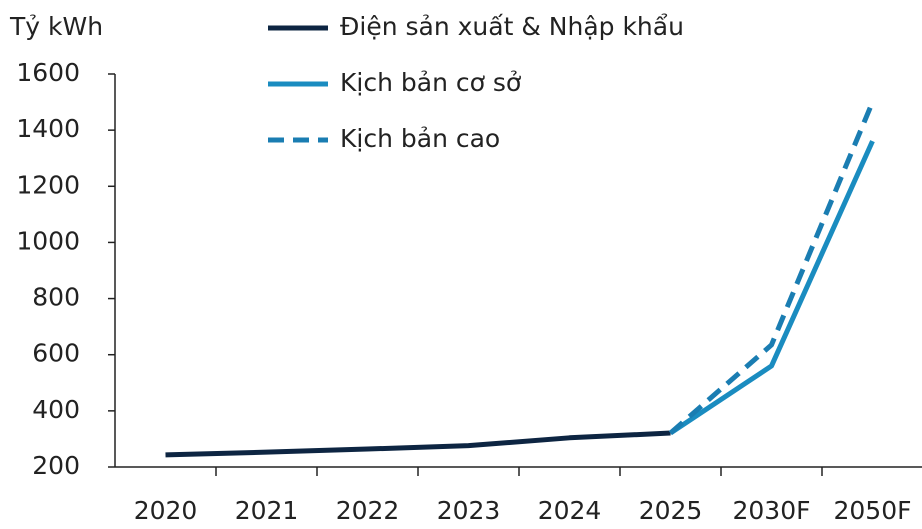 This screenshot has height=529, width=922. What do you see at coordinates (56, 409) in the screenshot?
I see `y-tick-label: 400` at bounding box center [56, 409].